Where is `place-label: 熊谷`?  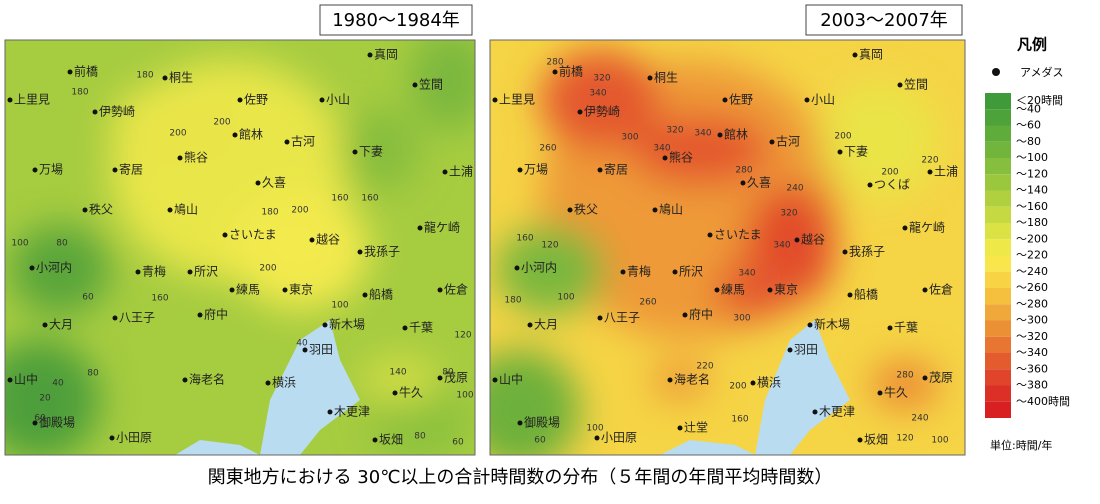
place-label: 熊谷 is located at coordinates (681, 157).